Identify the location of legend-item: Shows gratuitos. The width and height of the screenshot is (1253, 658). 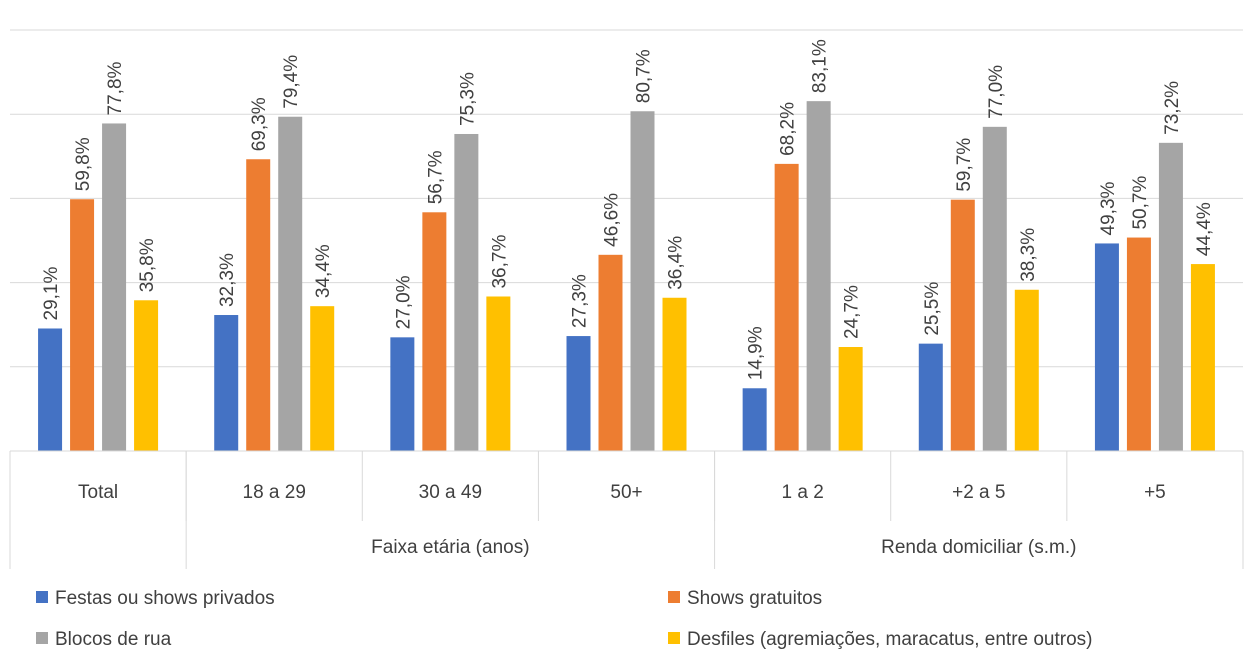
(745, 598).